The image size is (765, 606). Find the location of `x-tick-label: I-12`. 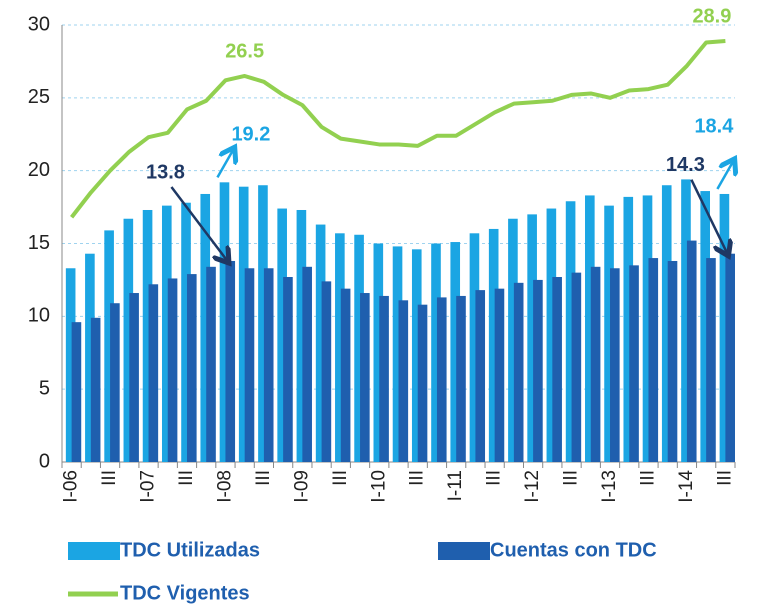

x-tick-label: I-12 is located at coordinates (532, 486).